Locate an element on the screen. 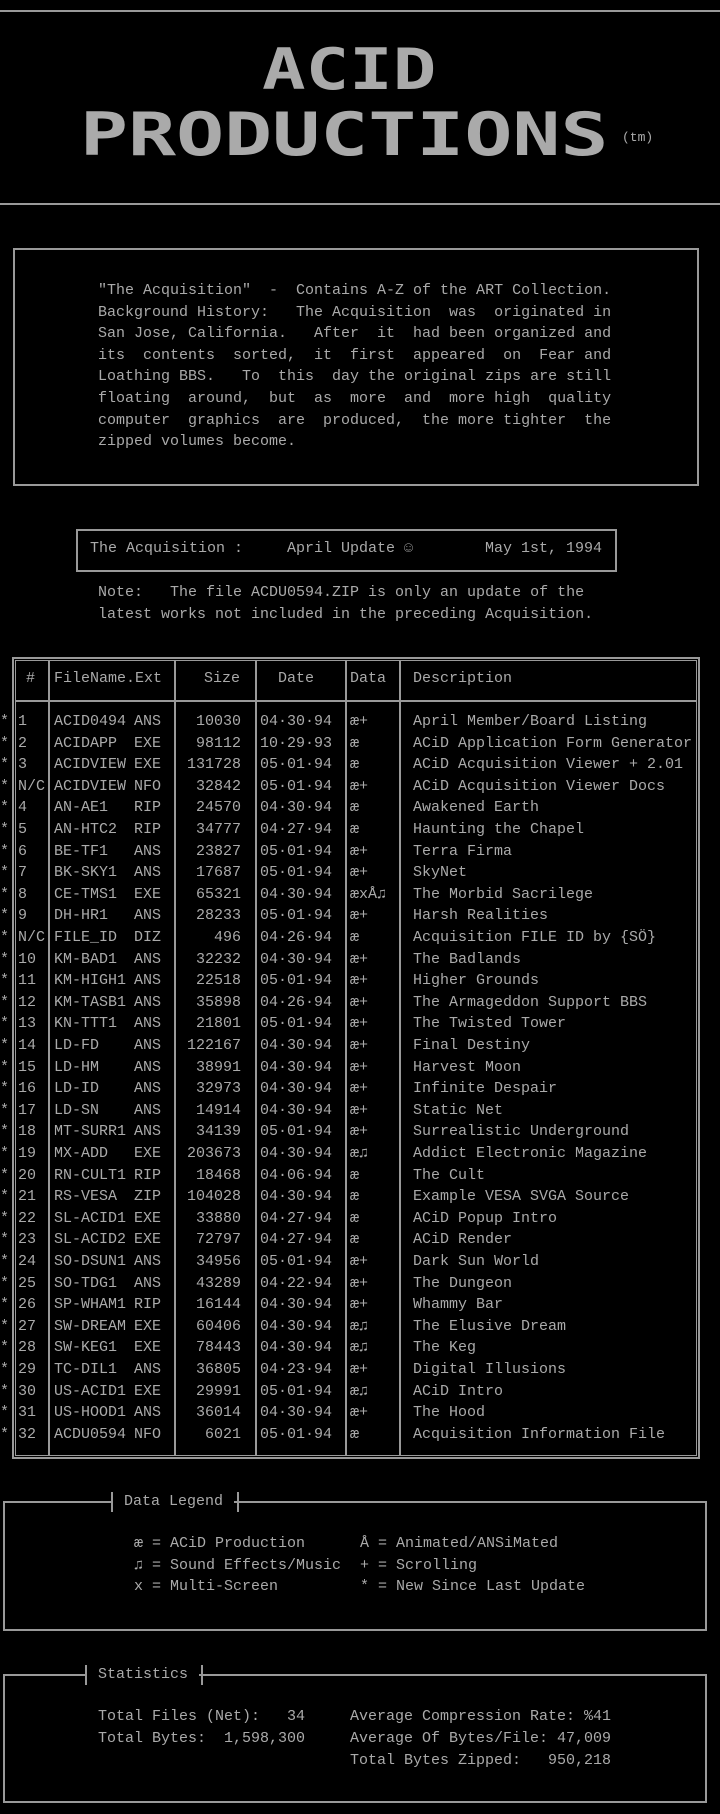  cell-description: Harvest Moon is located at coordinates (467, 1067).